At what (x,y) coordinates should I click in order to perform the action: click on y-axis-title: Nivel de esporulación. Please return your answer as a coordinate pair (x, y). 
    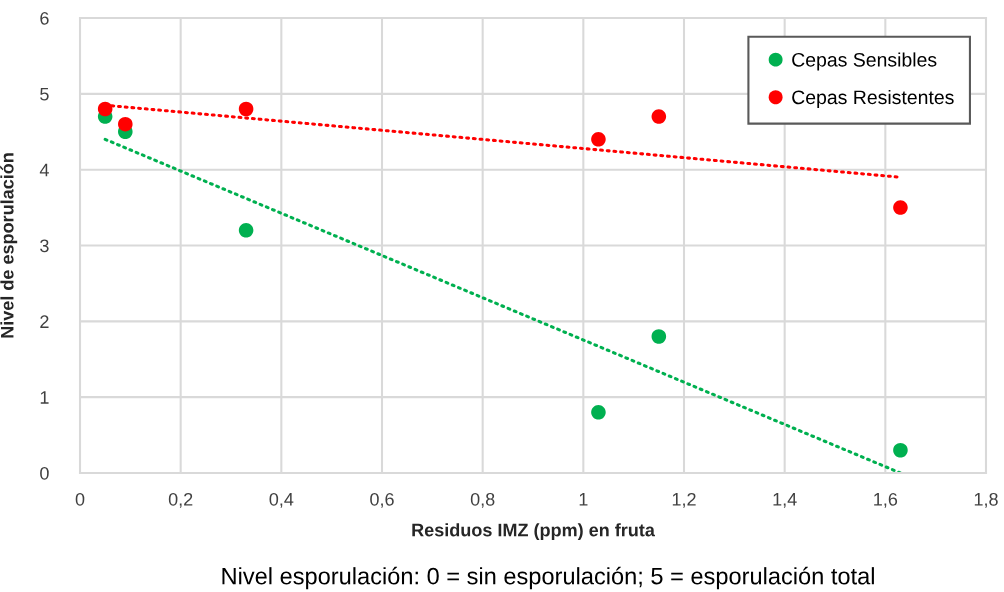
    Looking at the image, I should click on (9, 245).